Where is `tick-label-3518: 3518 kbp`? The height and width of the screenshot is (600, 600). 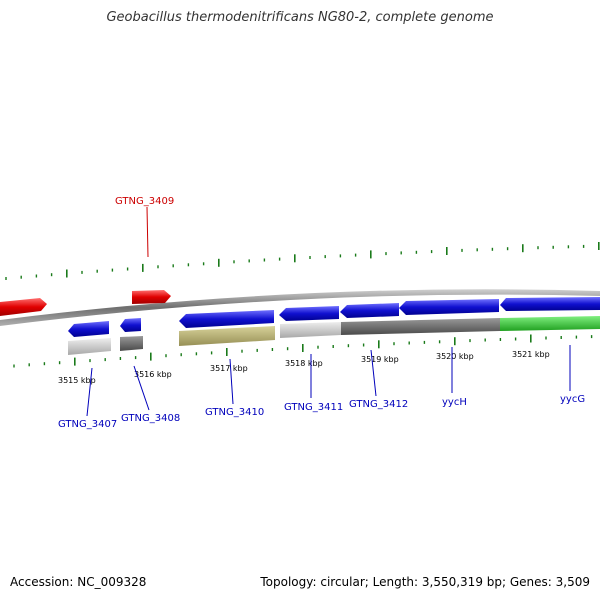
tick-label-3518: 3518 kbp is located at coordinates (304, 363).